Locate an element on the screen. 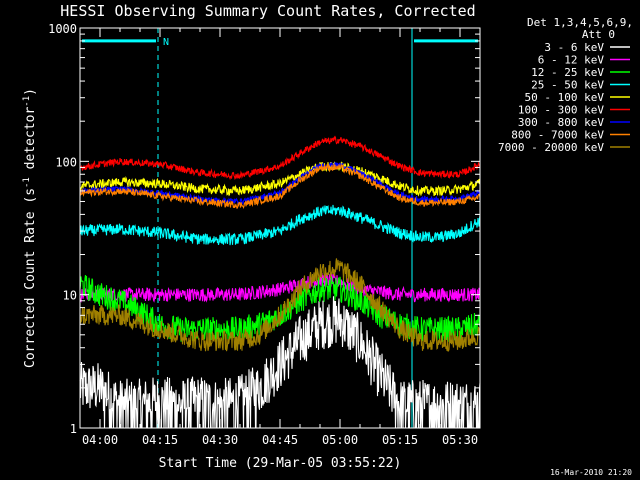 The image size is (640, 480). y-axis-label: Corrected Count Rate (s-1 detector-1) is located at coordinates (30, 228).